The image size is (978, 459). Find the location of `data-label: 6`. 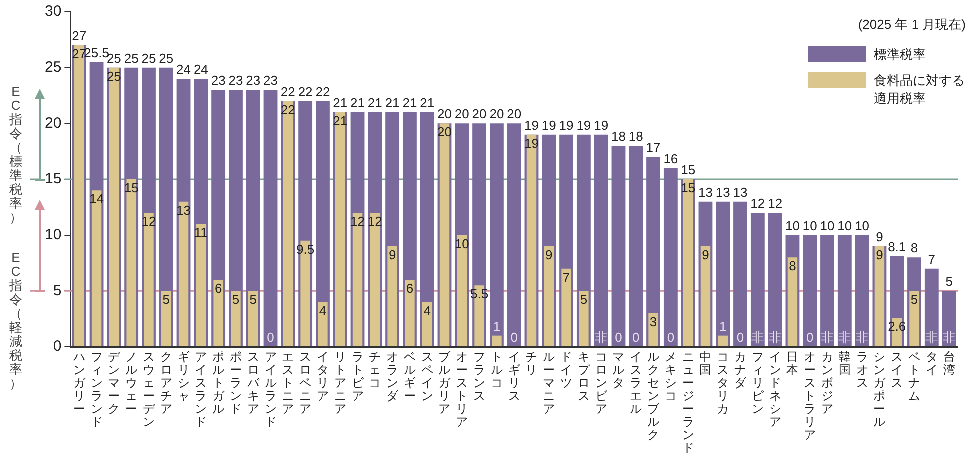

data-label: 6 is located at coordinates (218, 288).